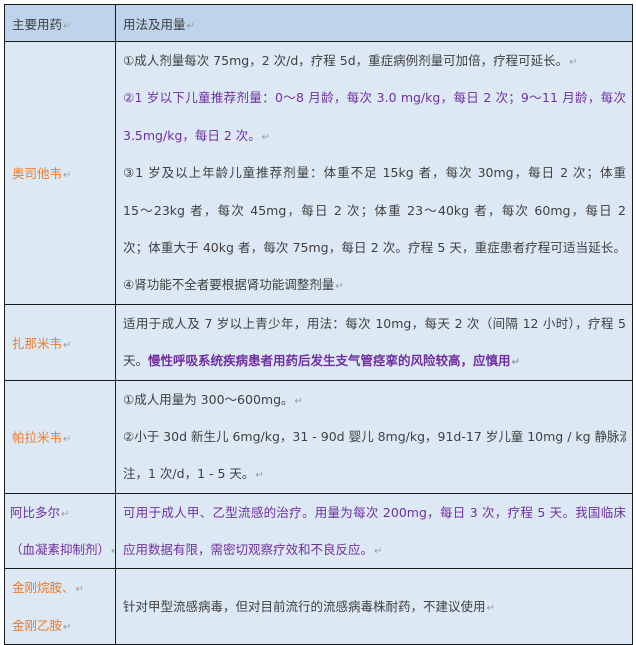 This screenshot has height=645, width=636. What do you see at coordinates (60, 625) in the screenshot?
I see `drug-name: 金刚乙胺` at bounding box center [60, 625].